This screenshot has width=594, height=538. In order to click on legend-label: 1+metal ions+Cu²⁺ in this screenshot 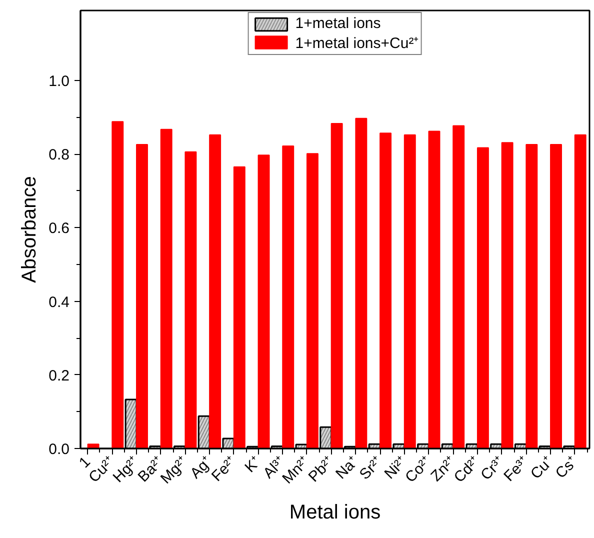, I will do `click(357, 43)`.